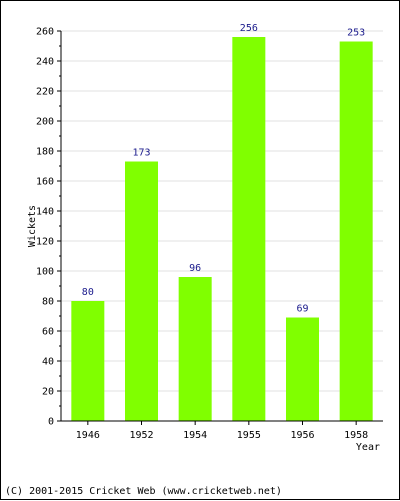 The height and width of the screenshot is (501, 400). What do you see at coordinates (222, 435) in the screenshot?
I see `x-tick-labels: 1946 1952 1954 1955 1956 1958` at bounding box center [222, 435].